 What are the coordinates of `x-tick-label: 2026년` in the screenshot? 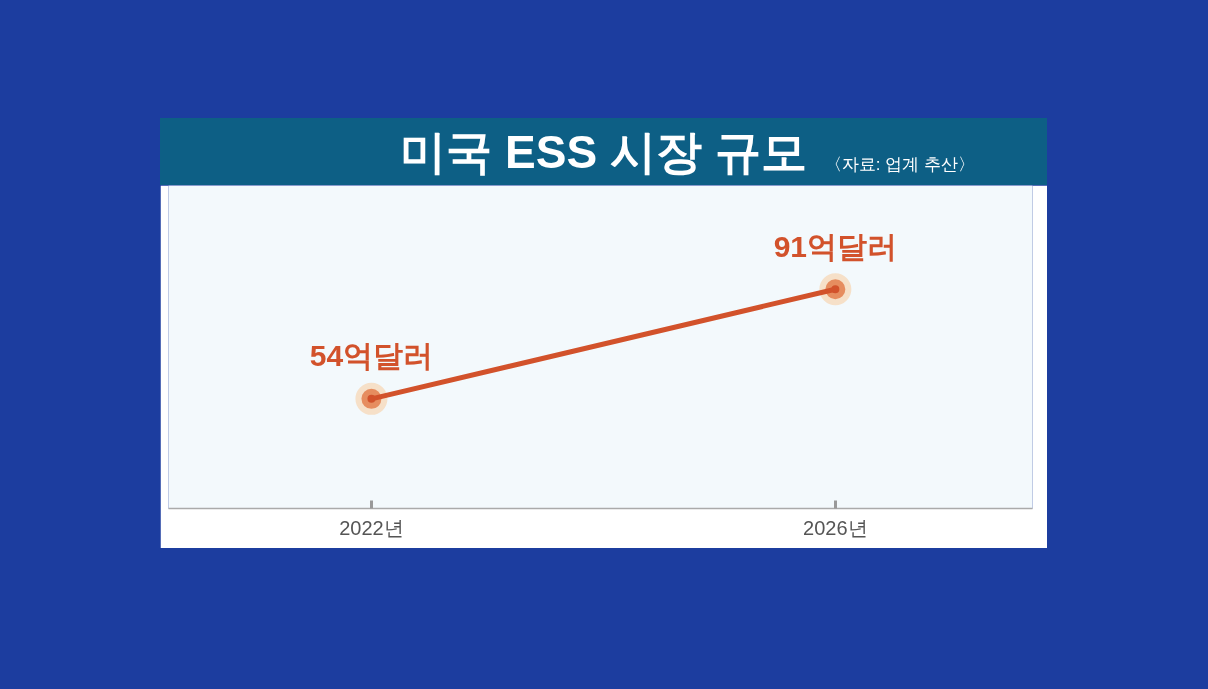 It's located at (835, 527).